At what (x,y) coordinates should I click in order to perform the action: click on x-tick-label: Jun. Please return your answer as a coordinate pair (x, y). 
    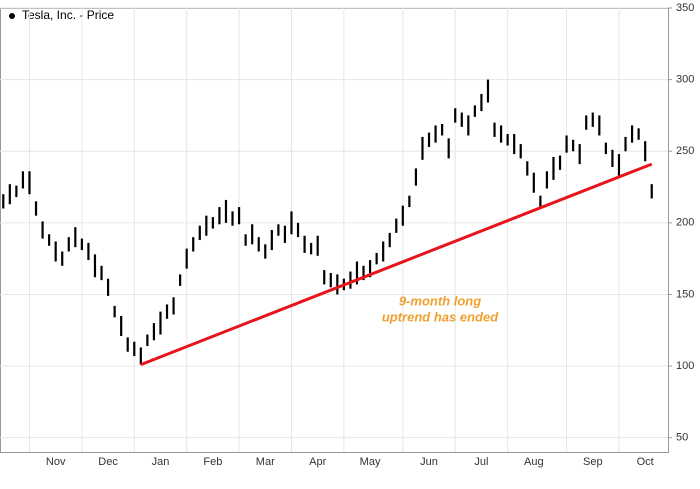
    Looking at the image, I should click on (429, 462).